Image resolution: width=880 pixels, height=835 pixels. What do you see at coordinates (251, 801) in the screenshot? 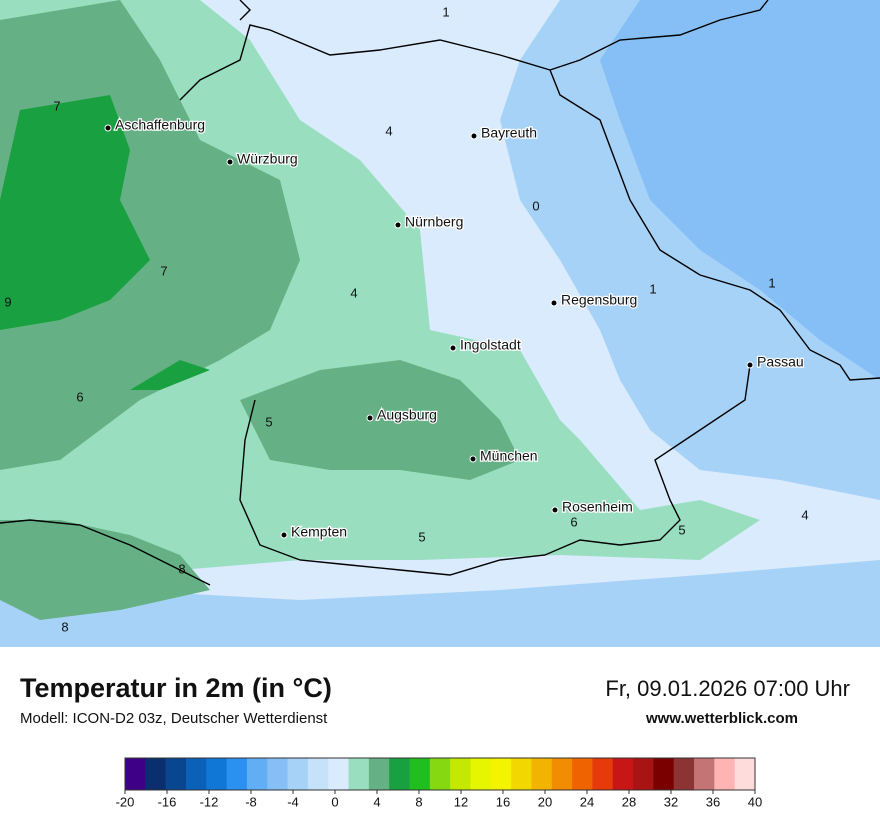
I see `legend-tick-label: -8` at bounding box center [251, 801].